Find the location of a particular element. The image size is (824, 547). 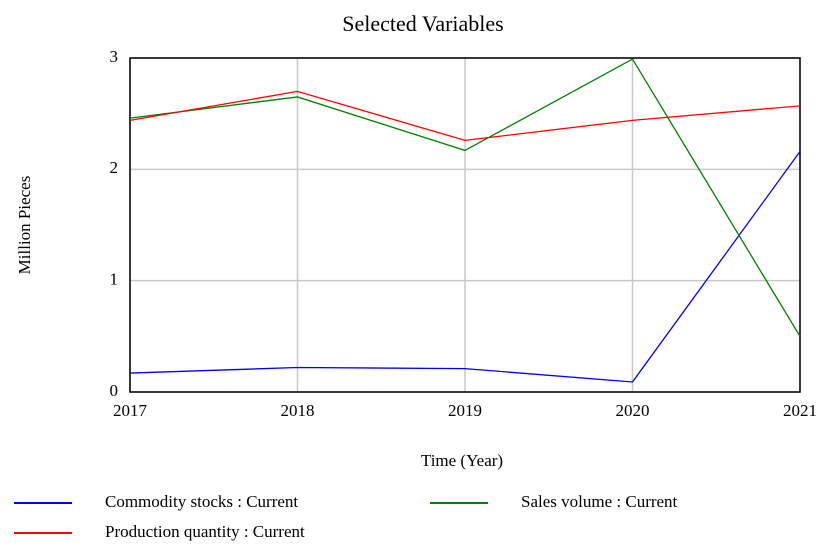

x-tick-label: 2018 is located at coordinates (298, 410).